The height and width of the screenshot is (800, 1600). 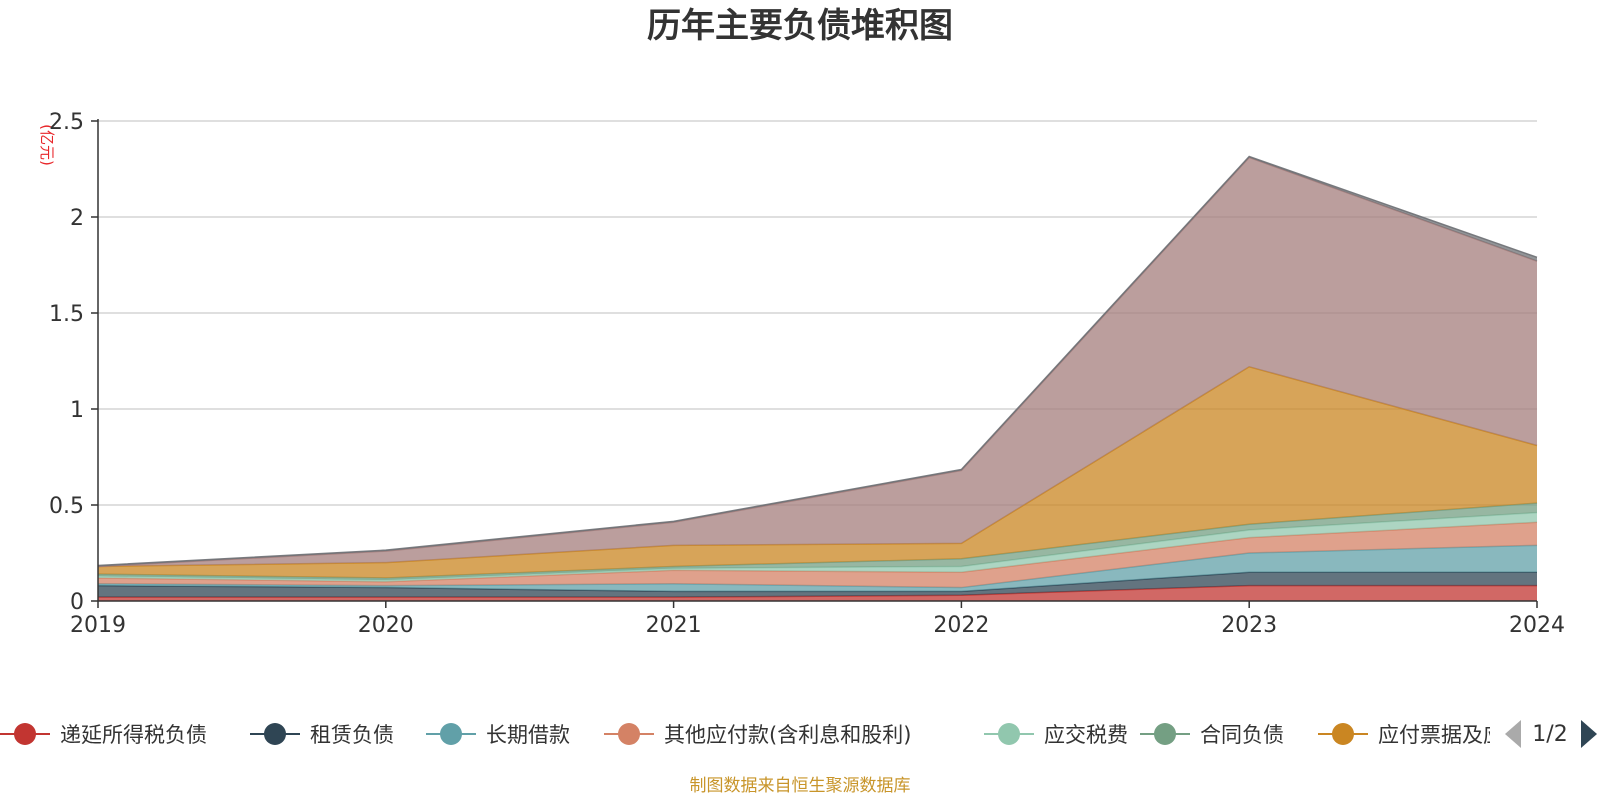 I want to click on x-tick-label: 2024, so click(x=1537, y=625).